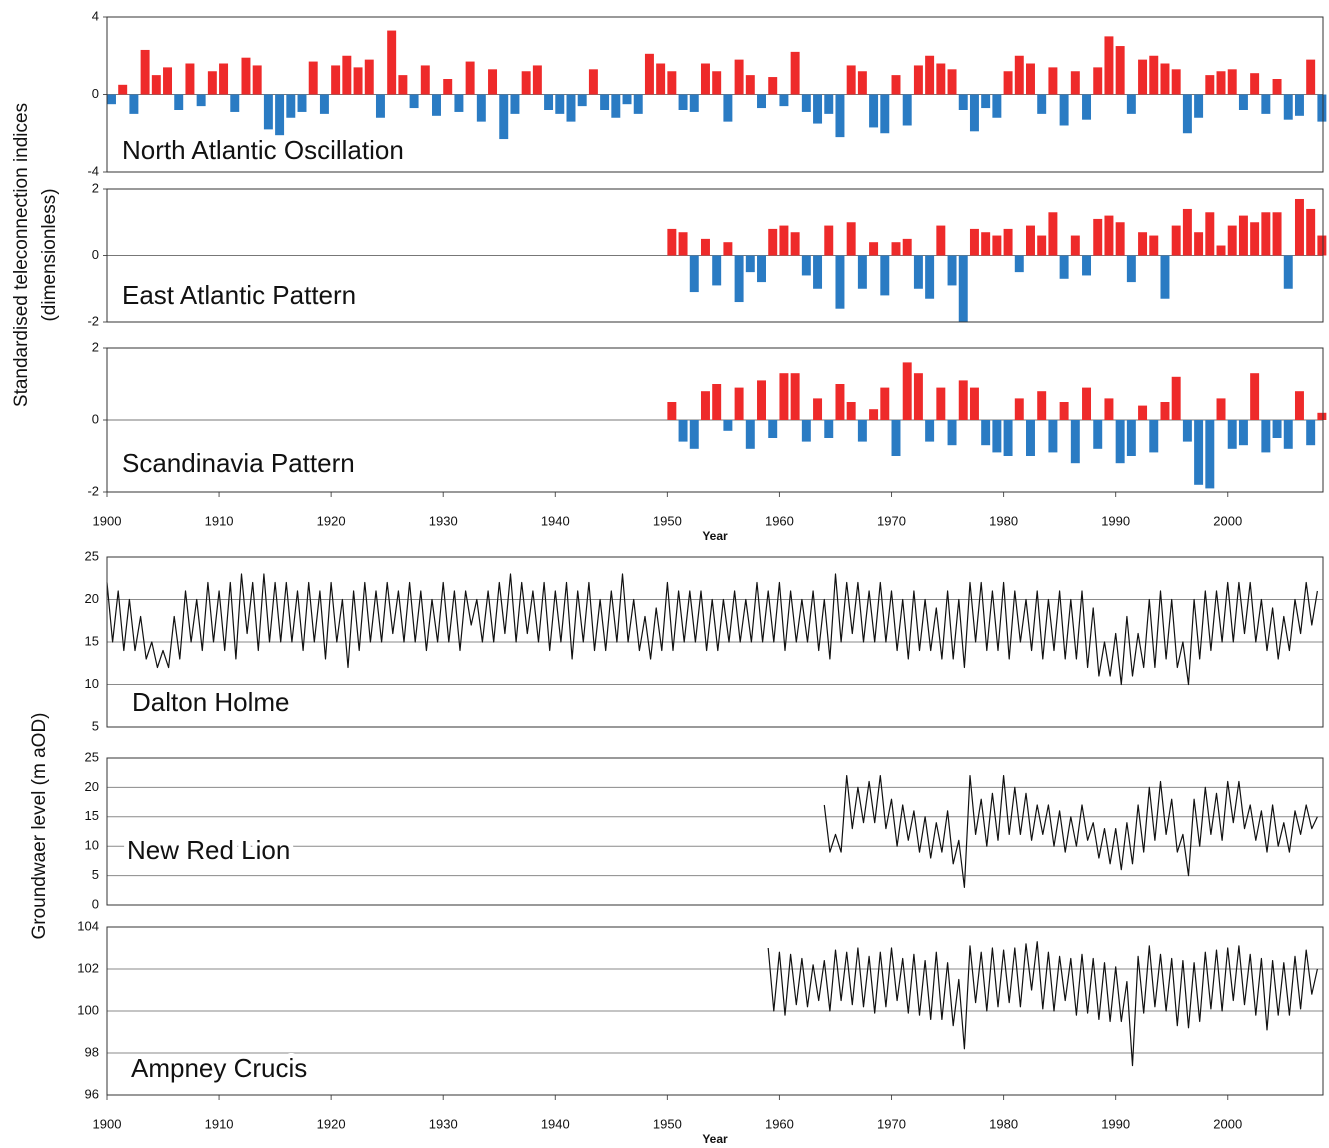 The image size is (1329, 1148). I want to click on x-tick-label: 1970, so click(891, 520).